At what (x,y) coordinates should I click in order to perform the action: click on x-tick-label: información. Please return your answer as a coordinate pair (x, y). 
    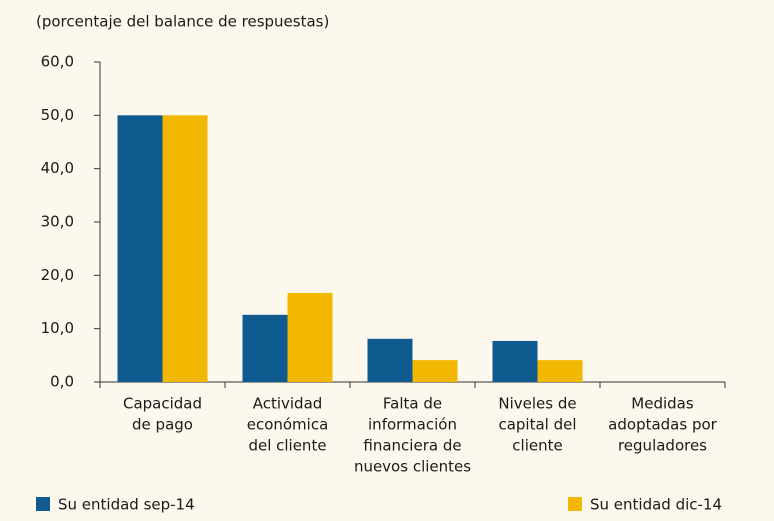
    Looking at the image, I should click on (412, 425).